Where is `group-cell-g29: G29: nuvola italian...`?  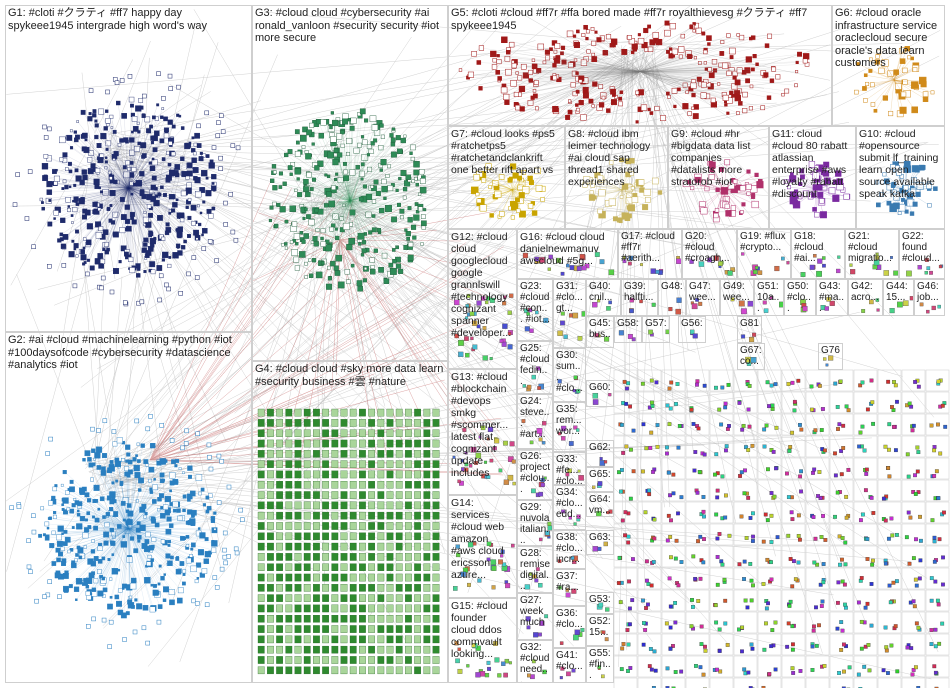
group-cell-g29: G29: nuvola italian... is located at coordinates (535, 523).